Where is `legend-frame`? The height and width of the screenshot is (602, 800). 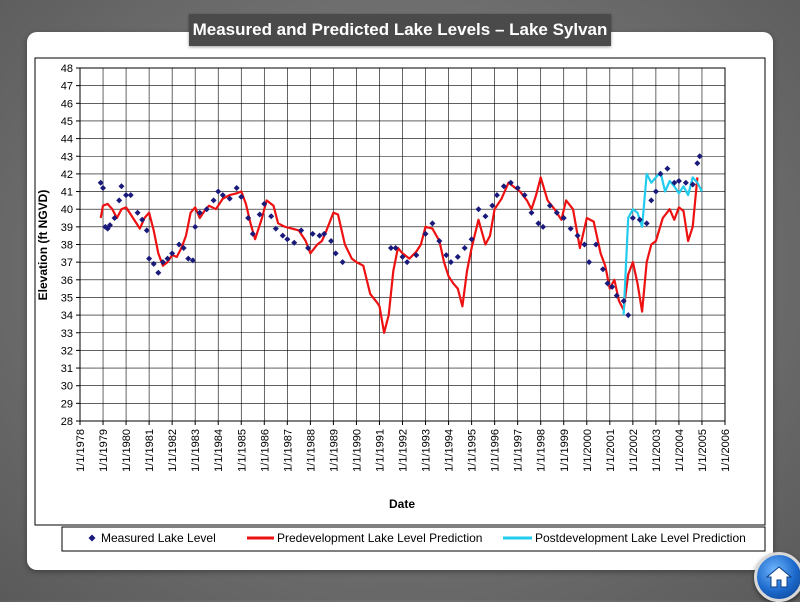 legend-frame is located at coordinates (413, 539).